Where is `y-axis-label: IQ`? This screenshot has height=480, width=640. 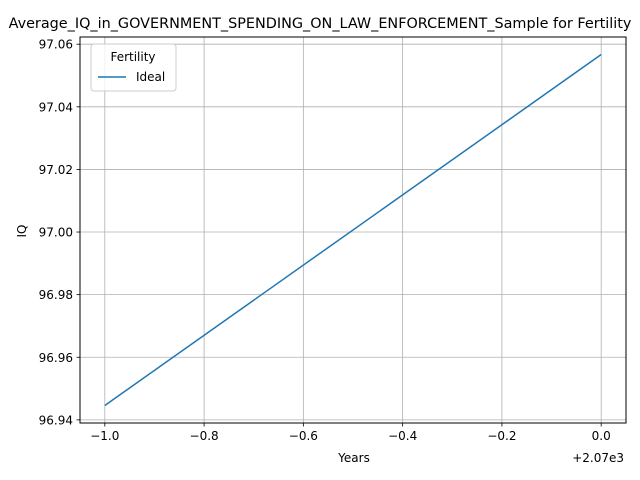 y-axis-label: IQ is located at coordinates (22, 231).